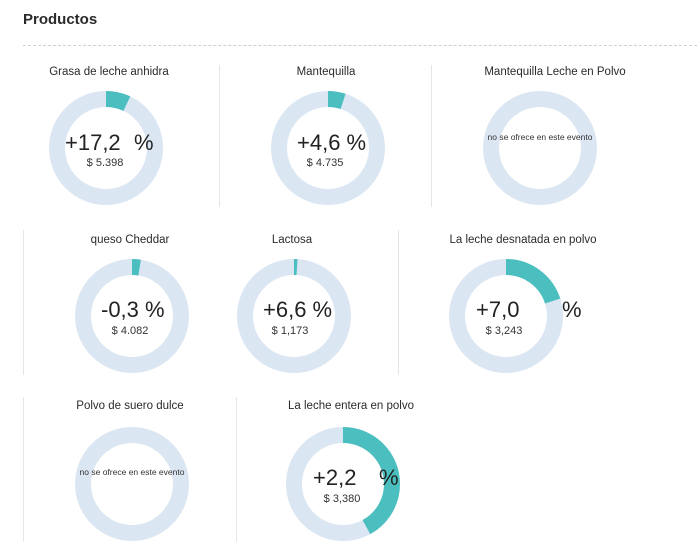 The image size is (697, 557). I want to click on price-label: $ 4.735, so click(325, 163).